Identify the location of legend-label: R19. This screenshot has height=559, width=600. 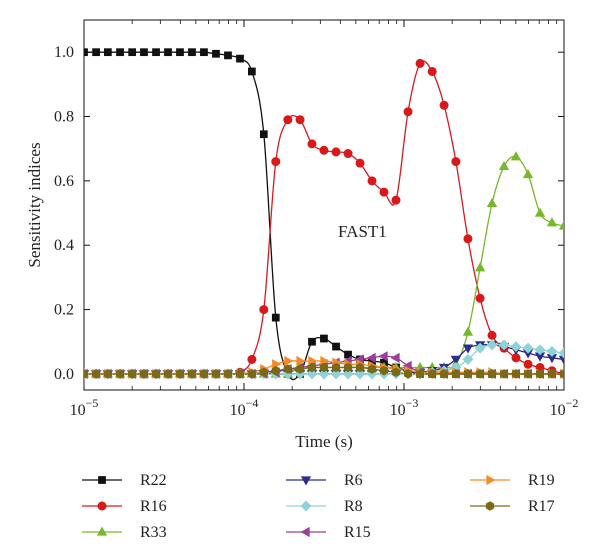
(541, 480).